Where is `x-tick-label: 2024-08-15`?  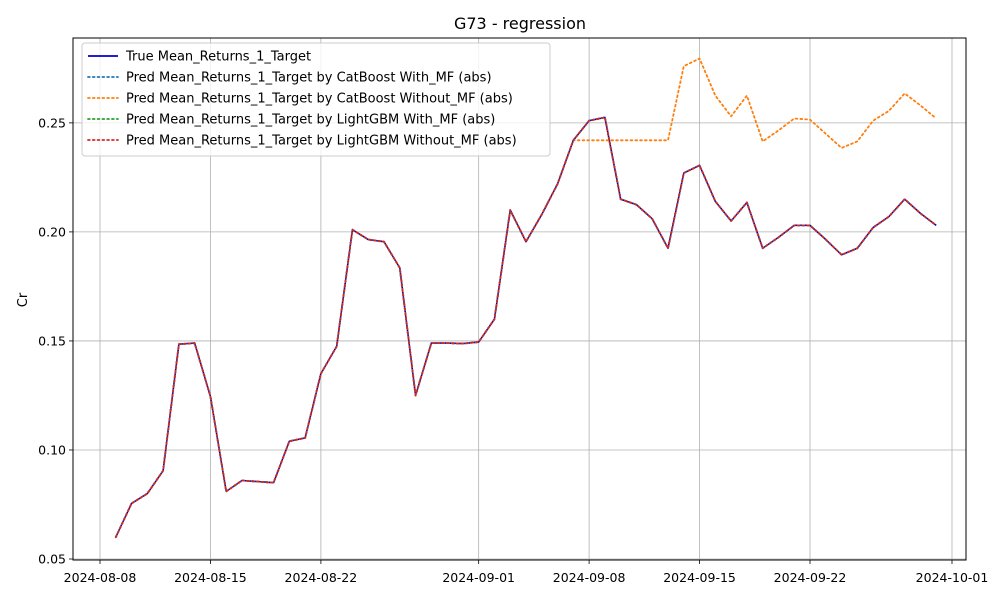 x-tick-label: 2024-08-15 is located at coordinates (210, 577).